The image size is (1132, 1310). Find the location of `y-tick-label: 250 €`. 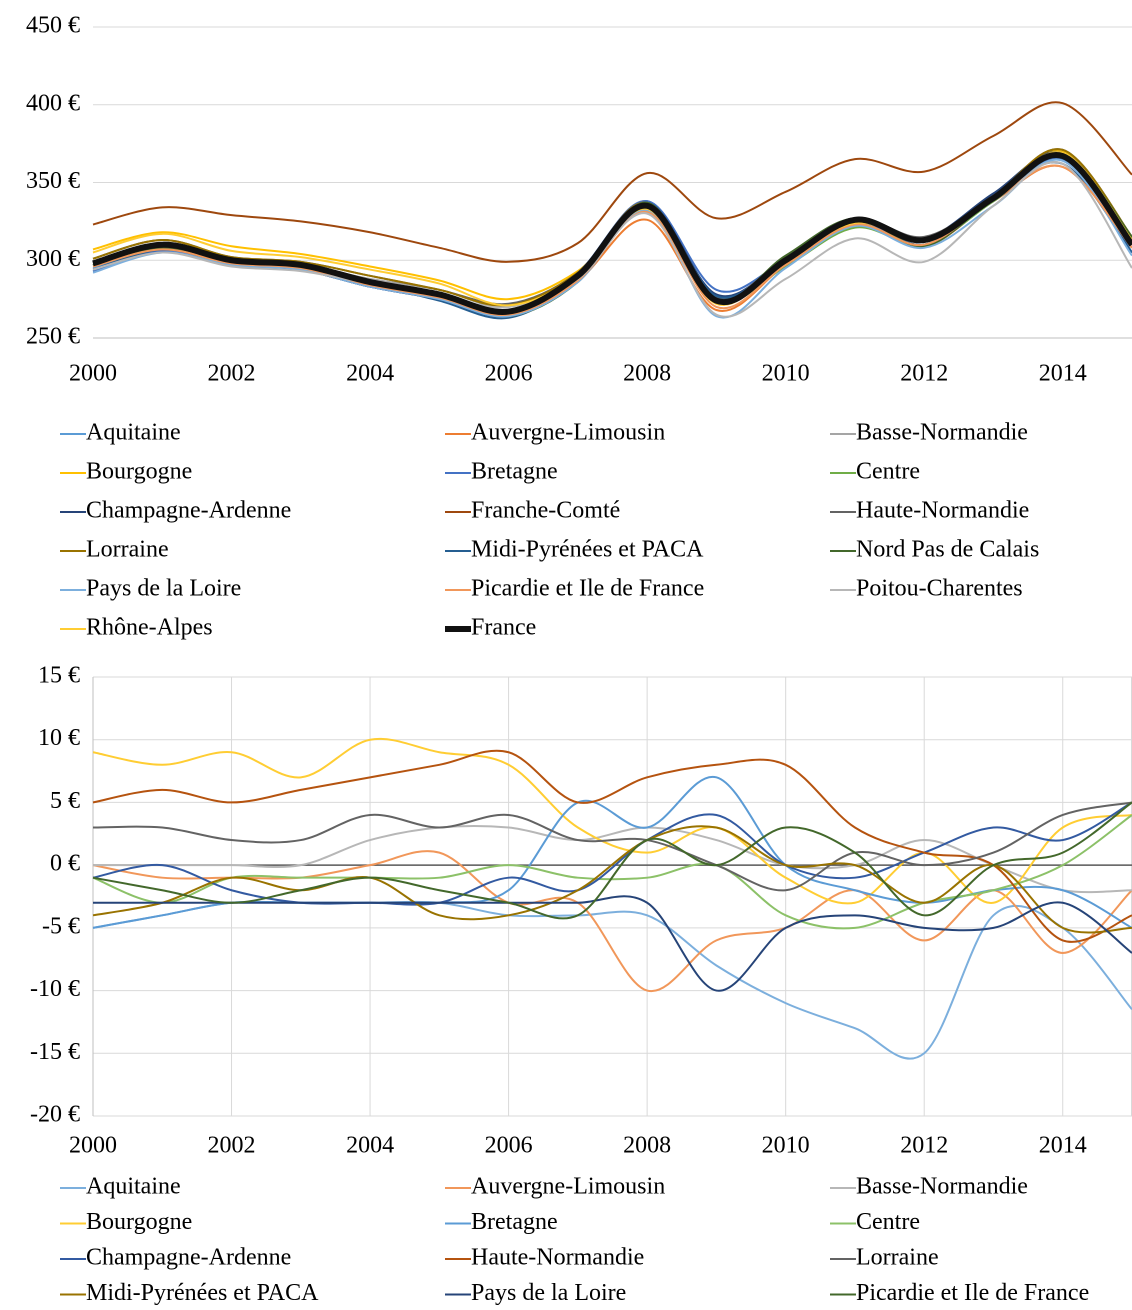

y-tick-label: 250 € is located at coordinates (53, 337).